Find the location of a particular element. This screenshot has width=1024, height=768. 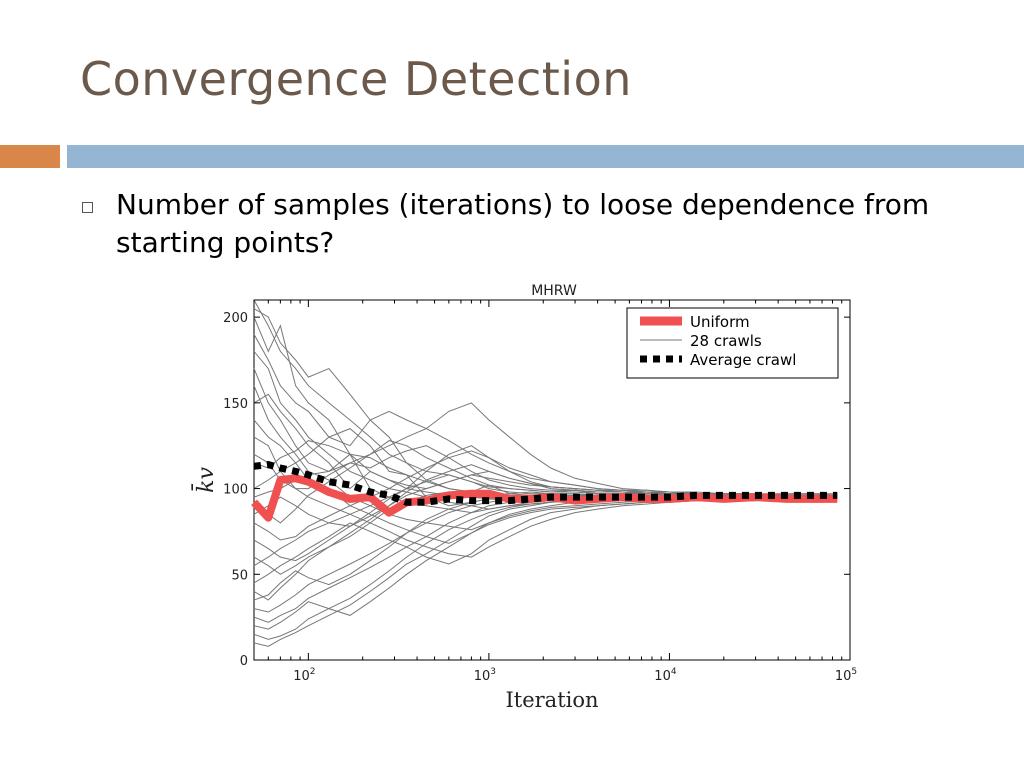

average-crawl-line is located at coordinates (545, 483).